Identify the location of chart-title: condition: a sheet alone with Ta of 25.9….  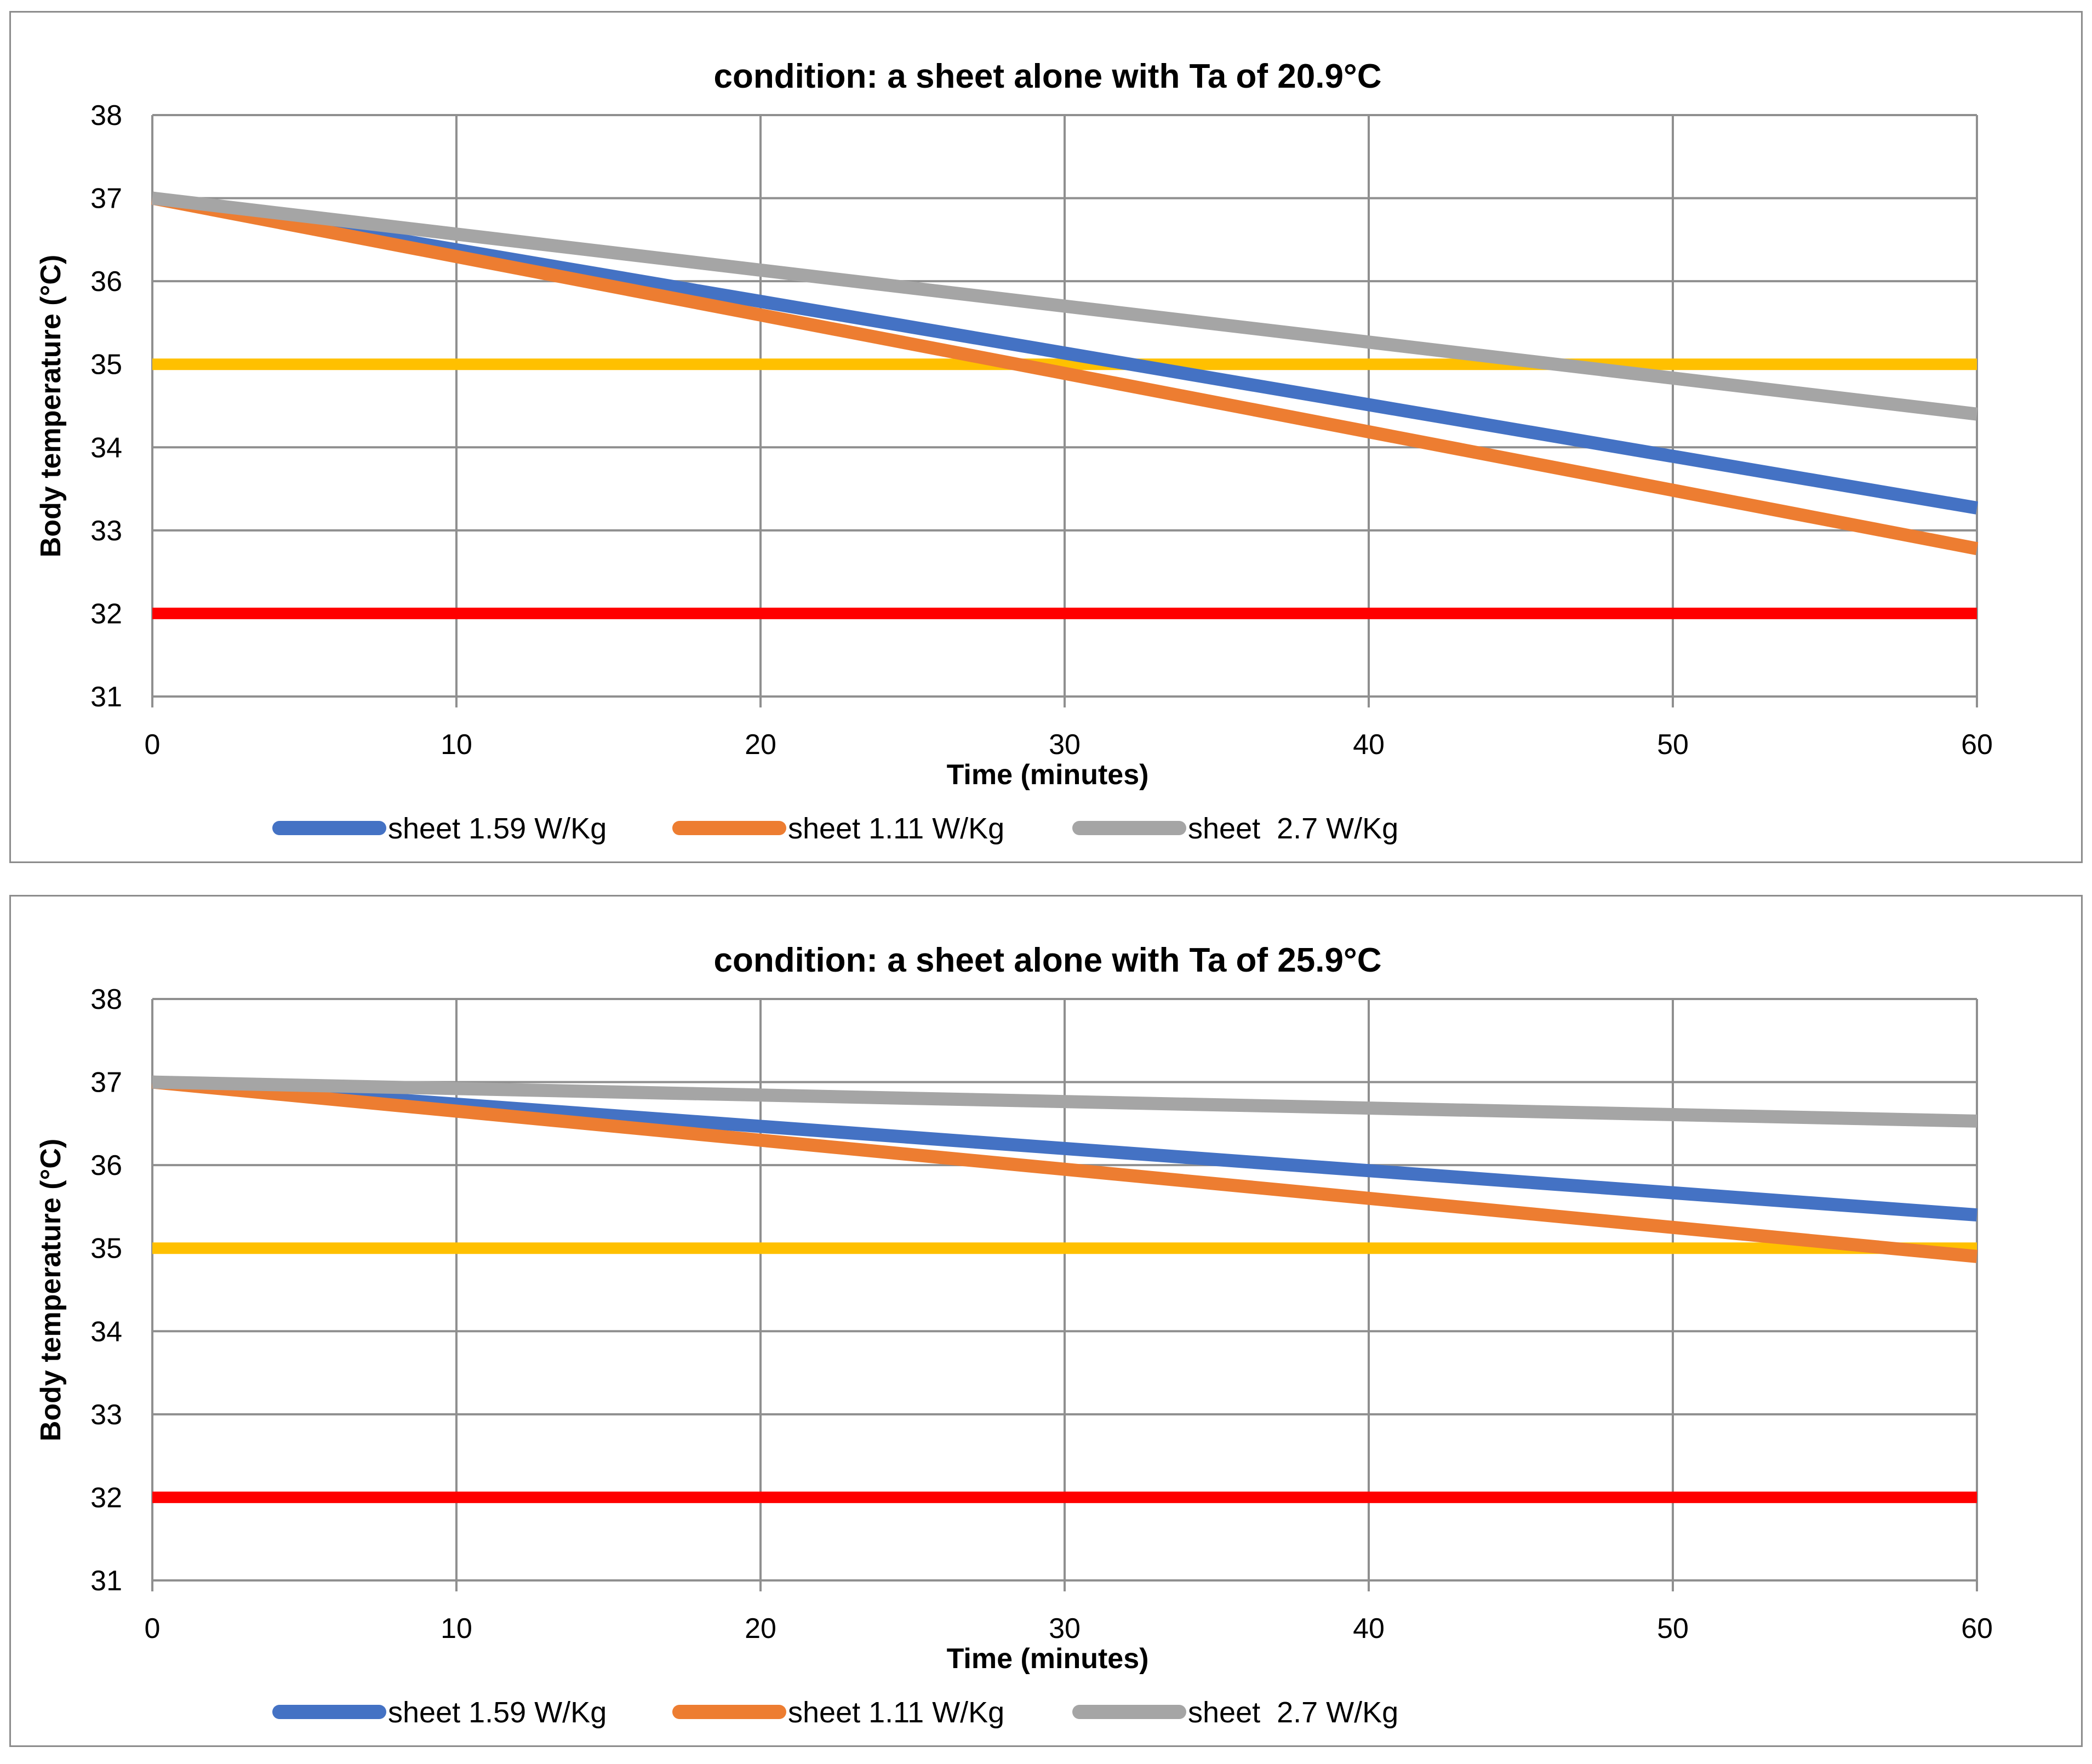
(1047, 960).